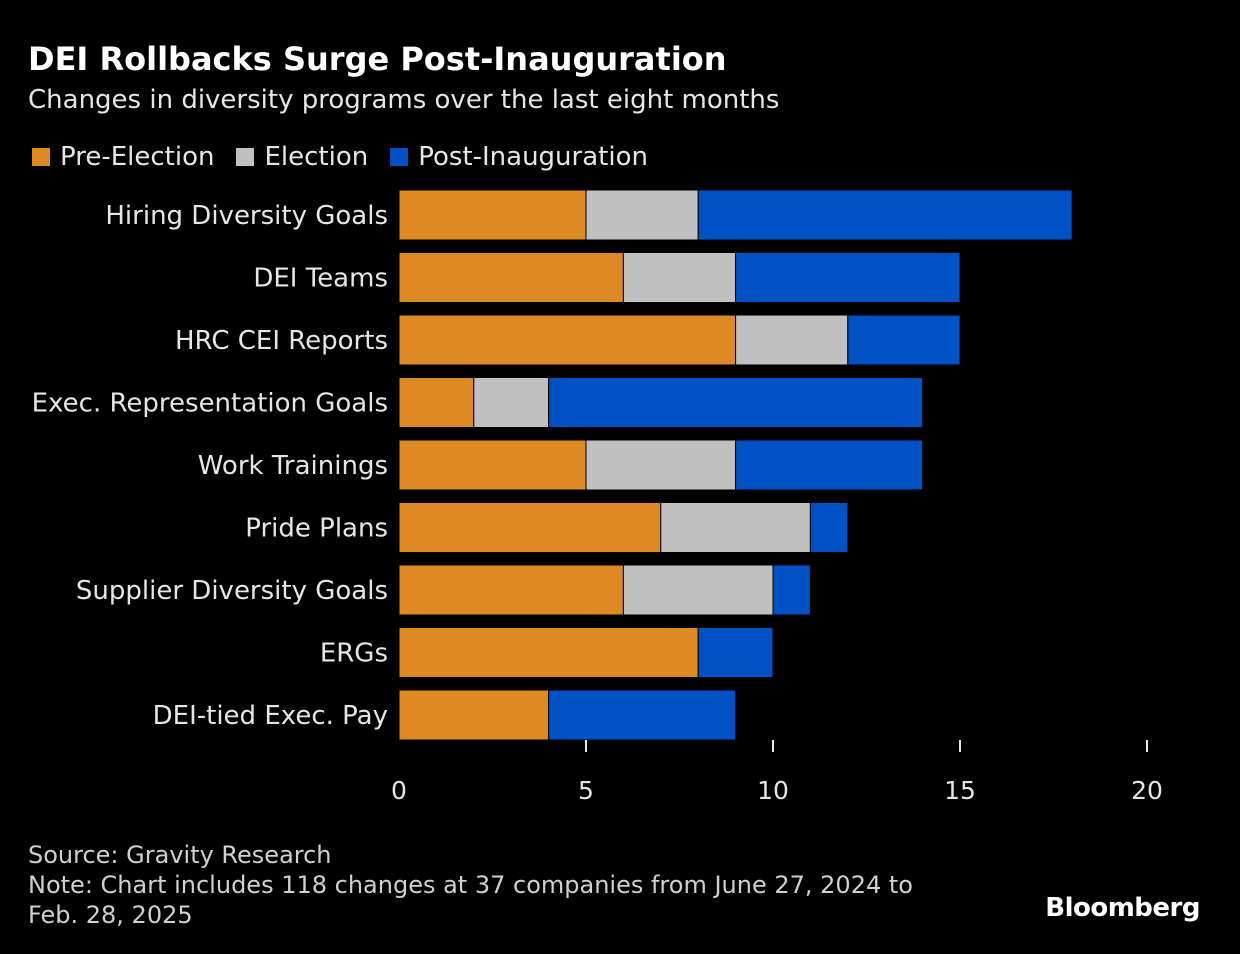  What do you see at coordinates (960, 790) in the screenshot?
I see `x-tick-label: 15` at bounding box center [960, 790].